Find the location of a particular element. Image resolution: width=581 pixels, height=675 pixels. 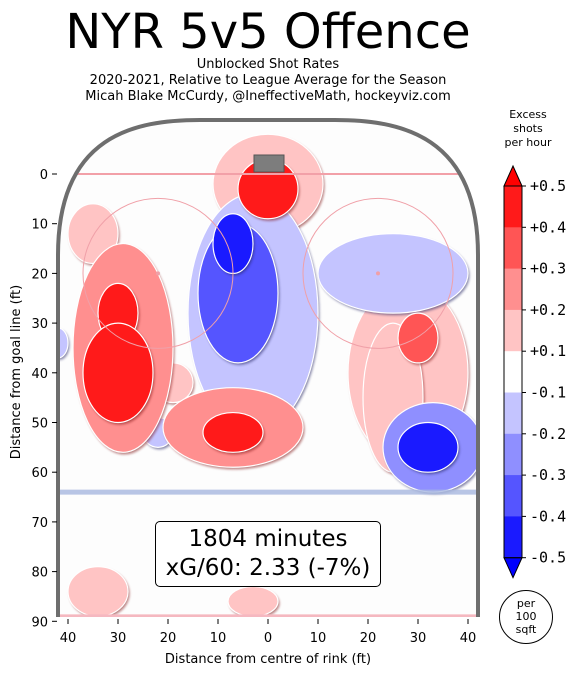

y-tick-label: 40 is located at coordinates (39, 374).